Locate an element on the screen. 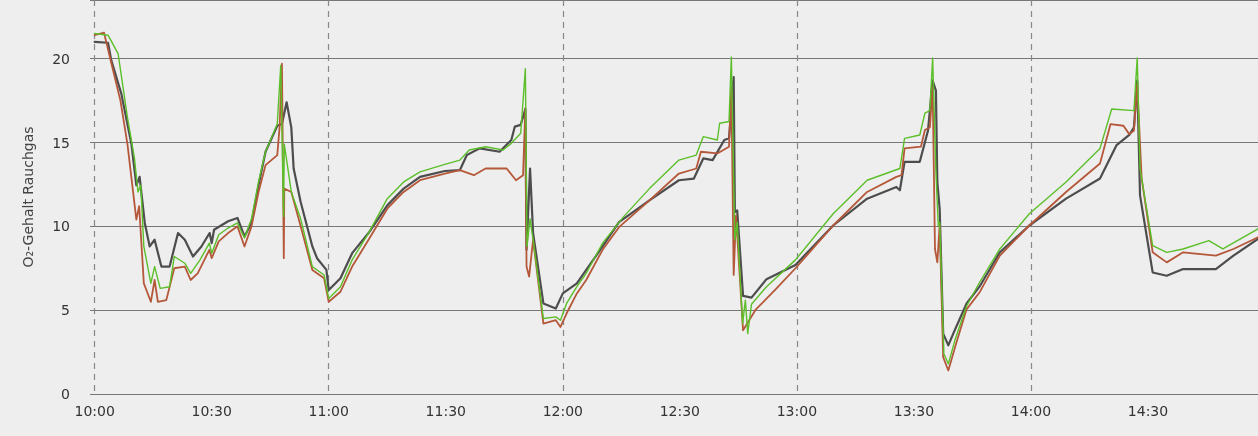  y-tick-label: 15 is located at coordinates (61, 142).